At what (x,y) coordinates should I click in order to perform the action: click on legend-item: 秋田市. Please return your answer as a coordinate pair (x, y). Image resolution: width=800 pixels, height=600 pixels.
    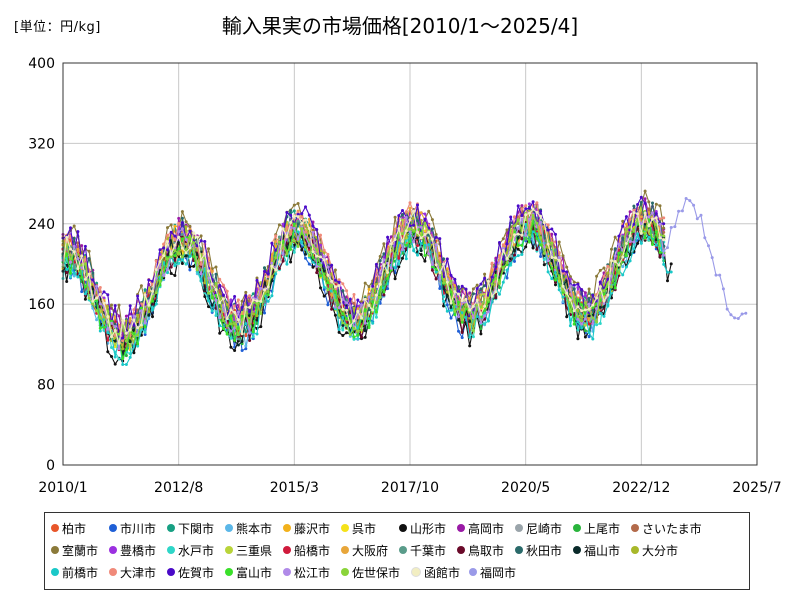
    Looking at the image, I should click on (544, 550).